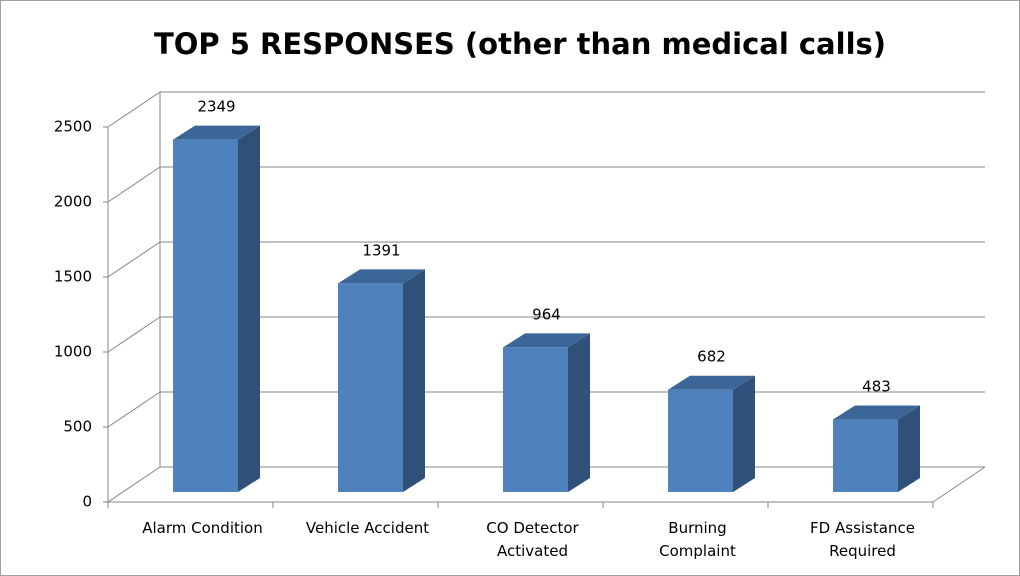  What do you see at coordinates (697, 528) in the screenshot?
I see `x-tick-label: Burning` at bounding box center [697, 528].